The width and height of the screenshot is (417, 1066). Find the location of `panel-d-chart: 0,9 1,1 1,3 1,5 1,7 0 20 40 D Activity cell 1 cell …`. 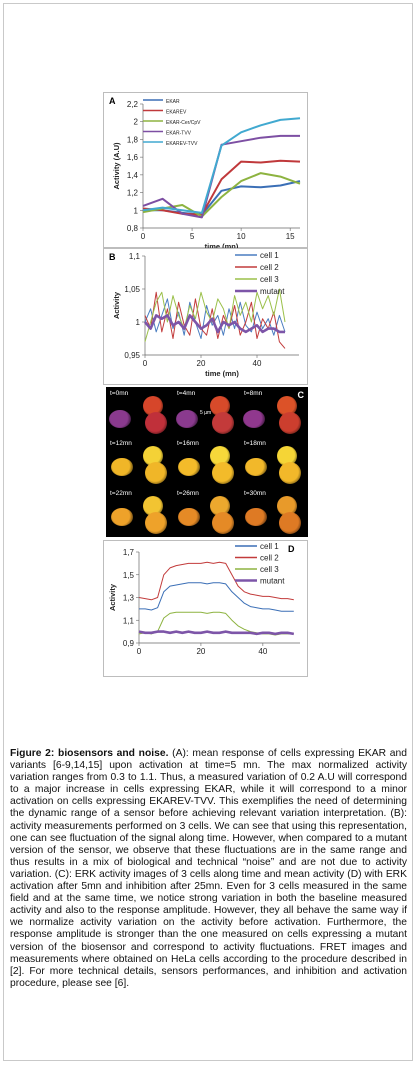

panel-d-chart: 0,9 1,1 1,3 1,5 1,7 0 20 40 D Activity cell 1 cell … is located at coordinates (205, 608).